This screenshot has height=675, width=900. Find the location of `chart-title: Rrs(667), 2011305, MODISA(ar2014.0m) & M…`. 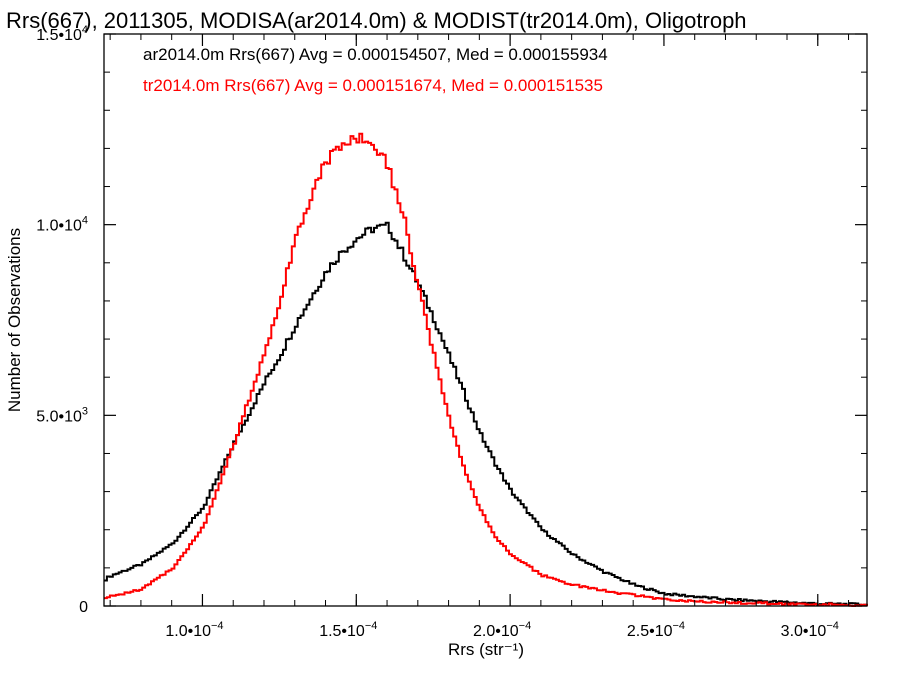

chart-title: Rrs(667), 2011305, MODISA(ar2014.0m) & M… is located at coordinates (376, 20).